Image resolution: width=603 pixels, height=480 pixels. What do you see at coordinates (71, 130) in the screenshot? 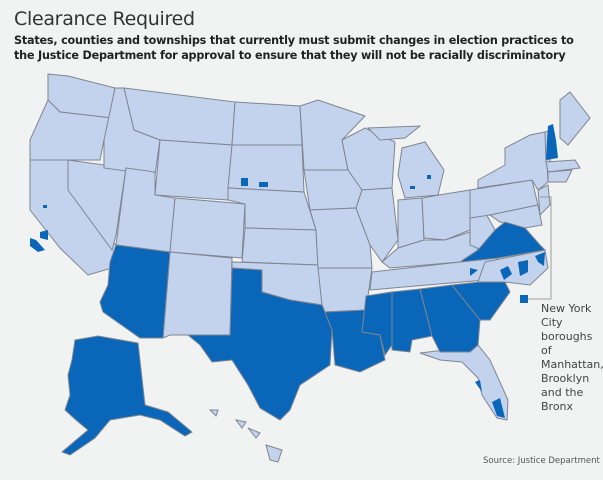
I see `state-oregon` at bounding box center [71, 130].